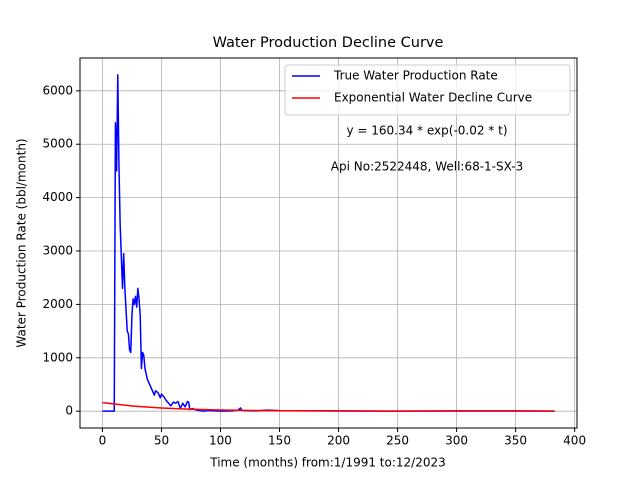 This screenshot has width=640, height=480. Describe the element at coordinates (57, 251) in the screenshot. I see `y-tick-label: 3000` at that location.